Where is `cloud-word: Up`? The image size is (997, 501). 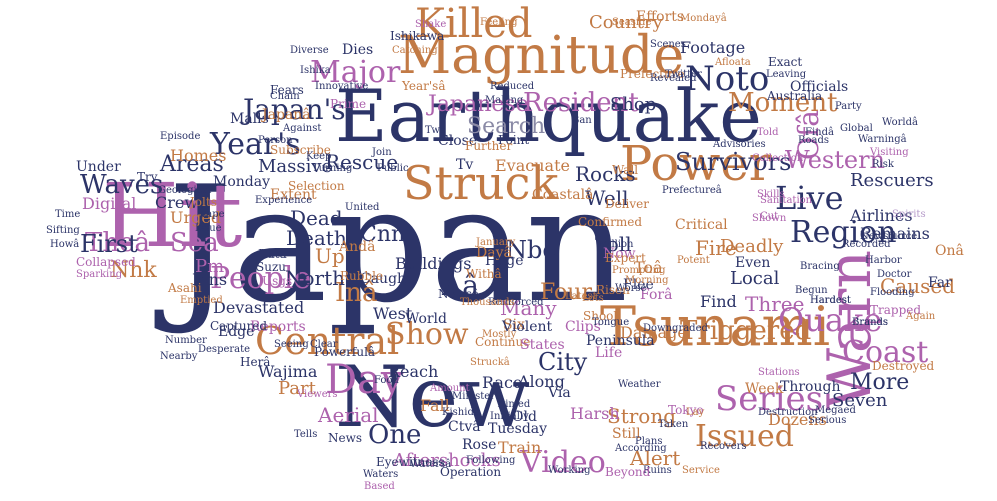 cloud-word: Up is located at coordinates (330, 256).